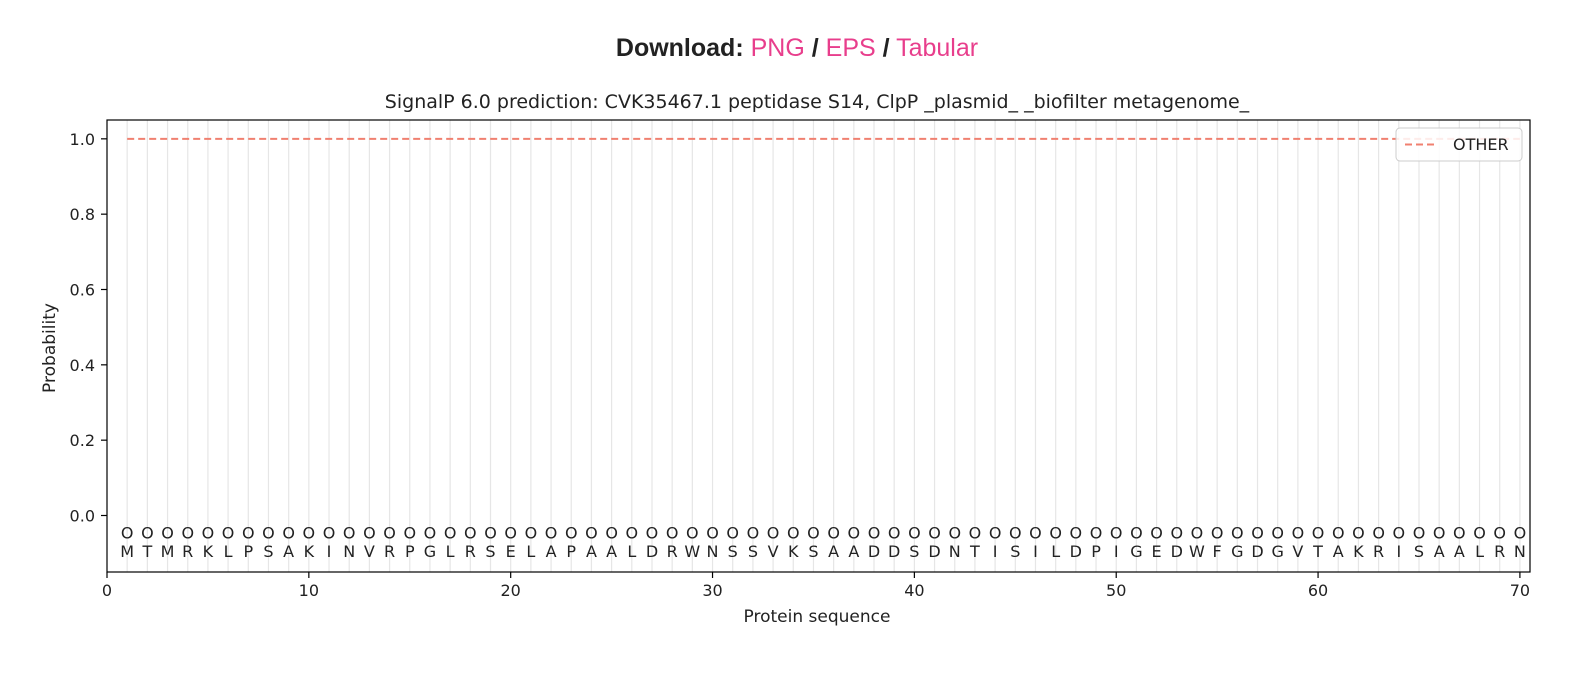 The image size is (1594, 676). I want to click on x-axis-label: Protein sequence, so click(817, 617).